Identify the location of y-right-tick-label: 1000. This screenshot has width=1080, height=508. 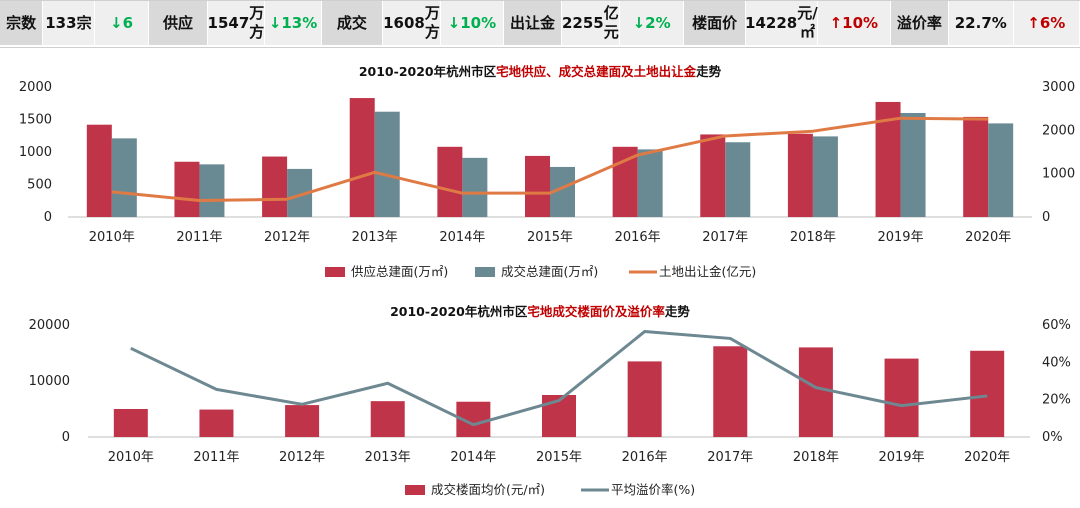
(1058, 174).